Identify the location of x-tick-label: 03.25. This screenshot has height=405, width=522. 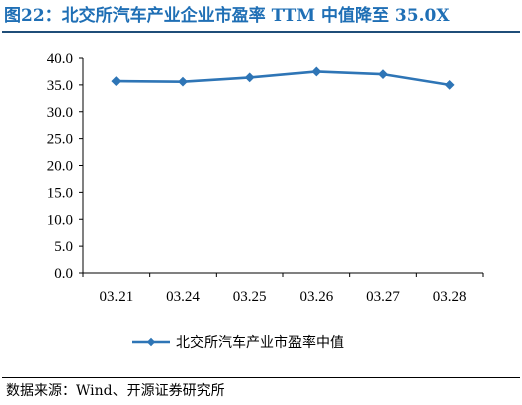
(250, 297).